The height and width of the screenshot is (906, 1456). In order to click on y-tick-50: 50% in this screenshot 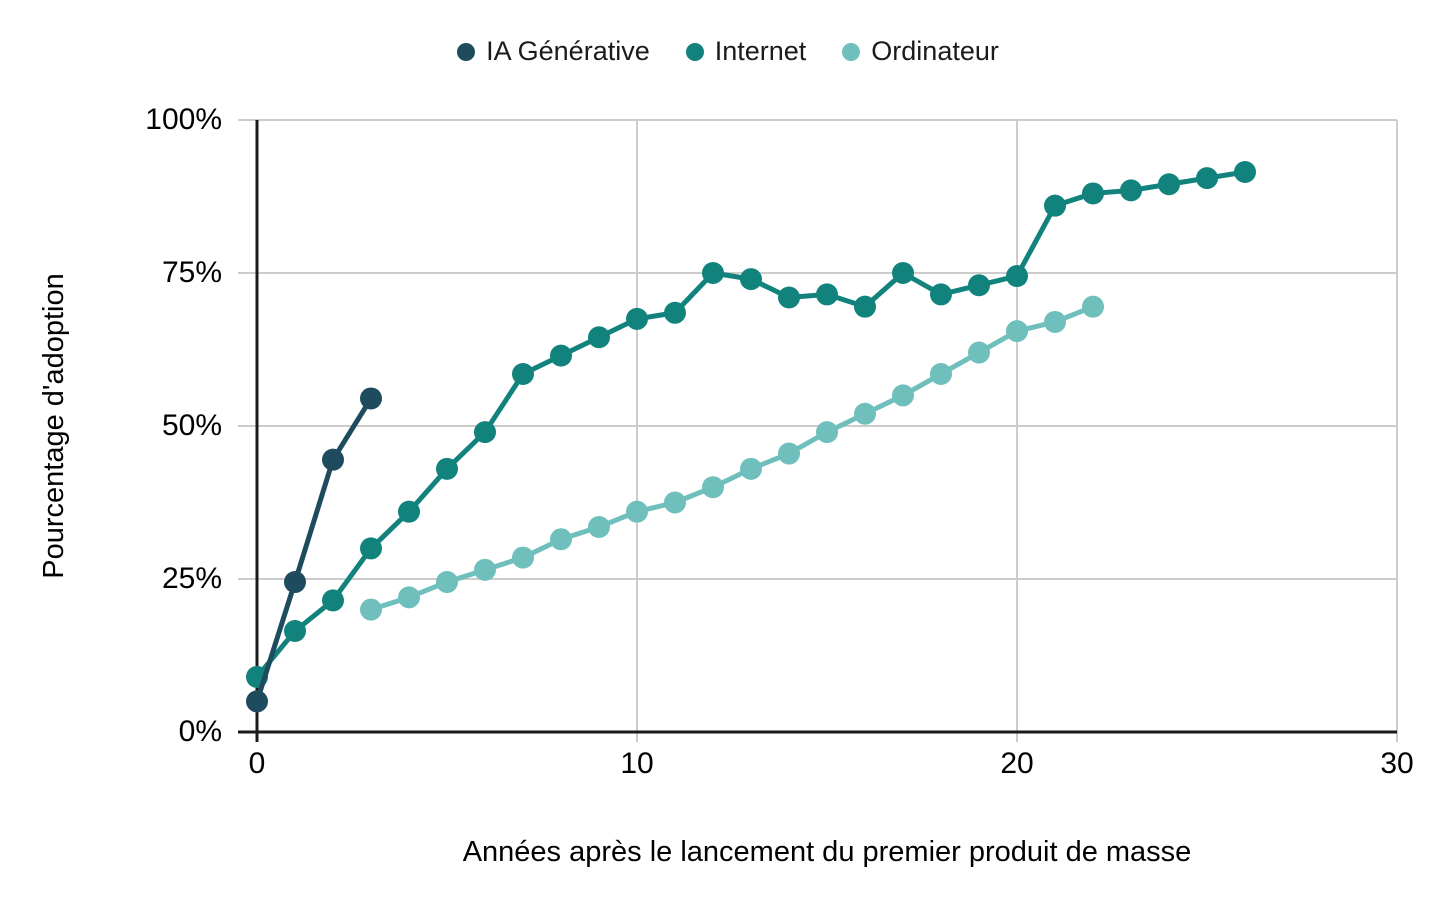, I will do `click(191, 425)`.